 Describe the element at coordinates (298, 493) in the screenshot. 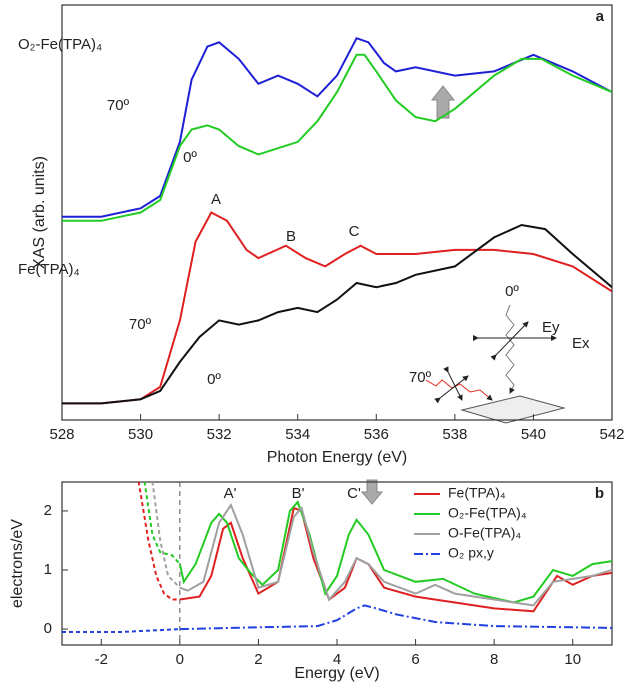

I see `annotation: B'` at that location.